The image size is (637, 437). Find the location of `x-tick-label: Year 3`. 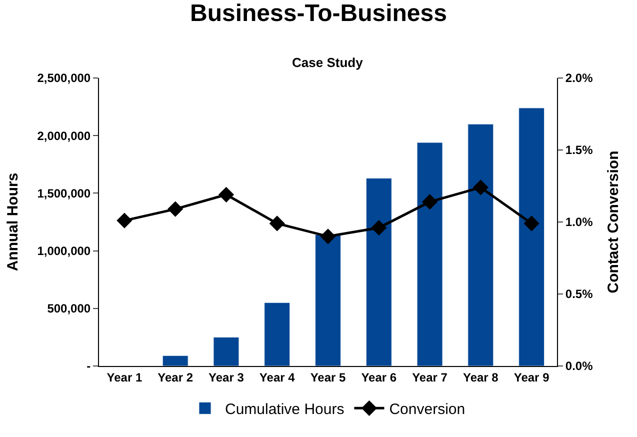

x-tick-label: Year 3 is located at coordinates (226, 377).